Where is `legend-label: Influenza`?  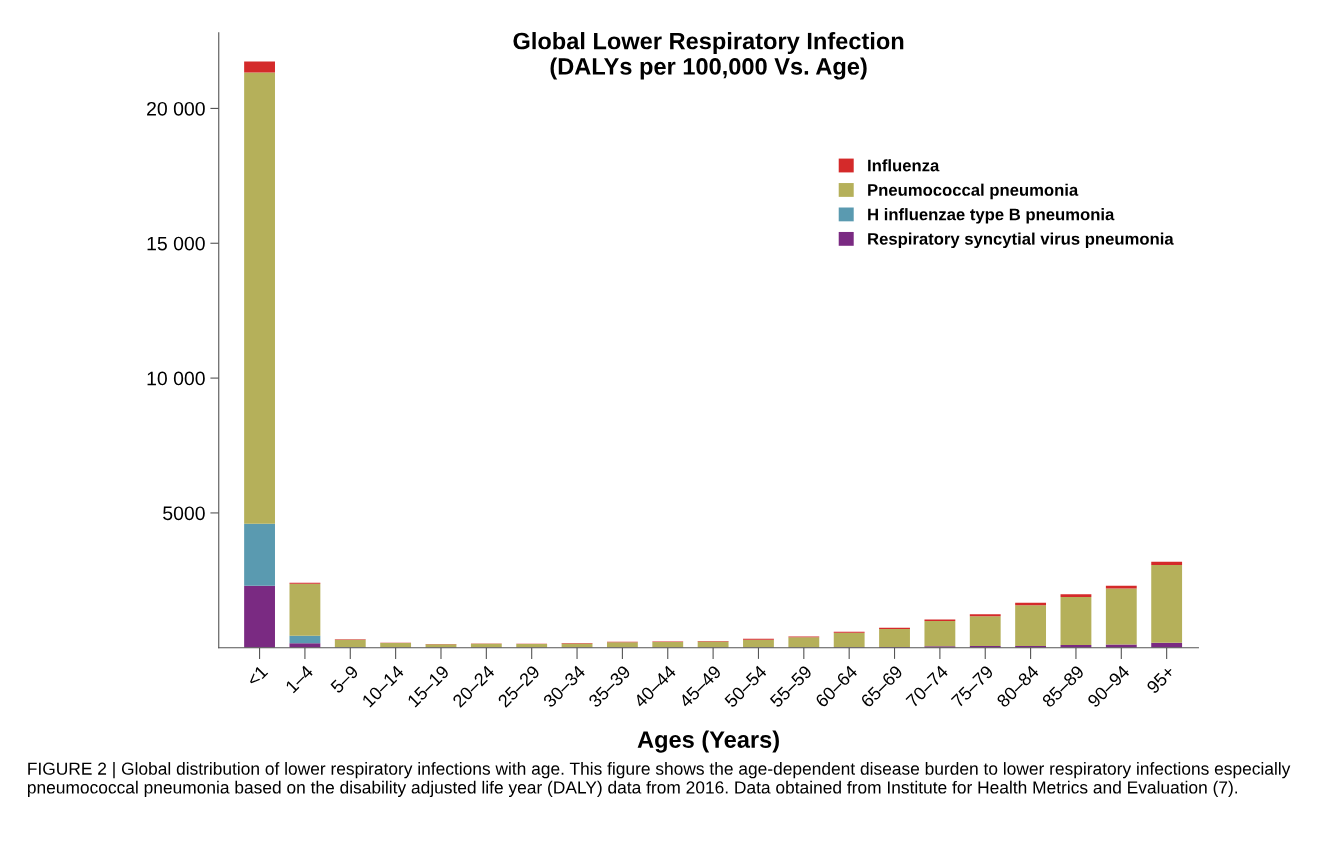 legend-label: Influenza is located at coordinates (904, 165).